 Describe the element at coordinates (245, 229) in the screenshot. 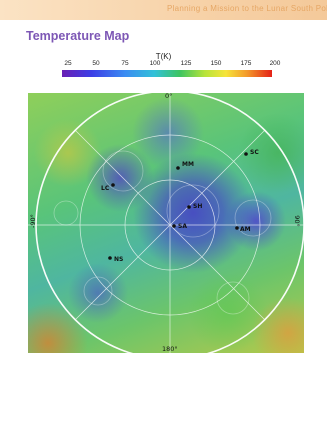

I see `site-label-am: AM` at that location.